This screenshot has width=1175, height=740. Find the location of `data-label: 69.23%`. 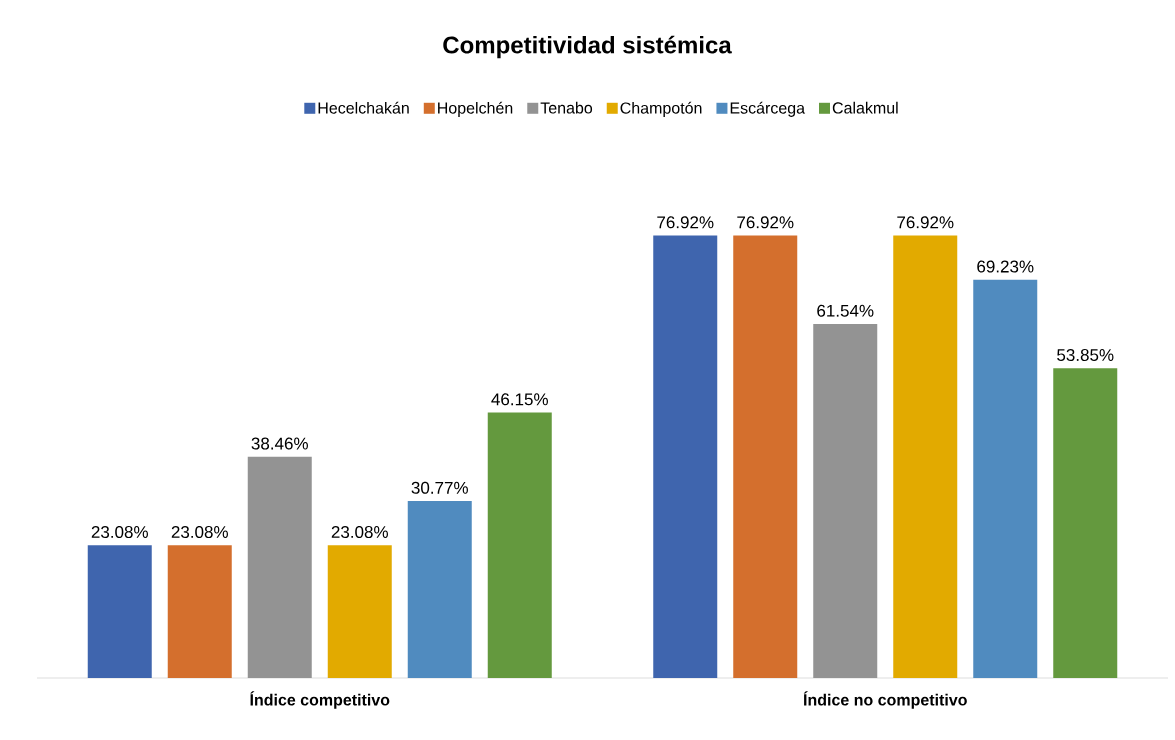

data-label: 69.23% is located at coordinates (1005, 266).